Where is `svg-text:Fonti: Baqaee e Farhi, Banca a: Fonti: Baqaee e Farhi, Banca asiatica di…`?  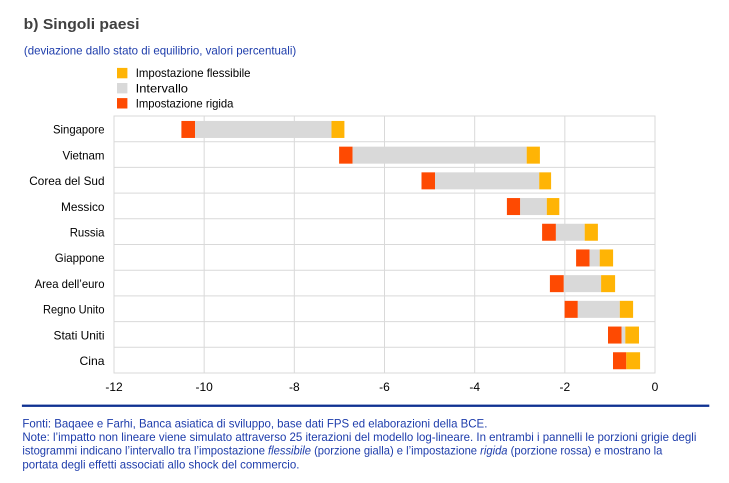 svg-text:Fonti: Baqaee e Farhi, Banca a: Fonti: Baqaee e Farhi, Banca asiatica di… is located at coordinates (254, 423).